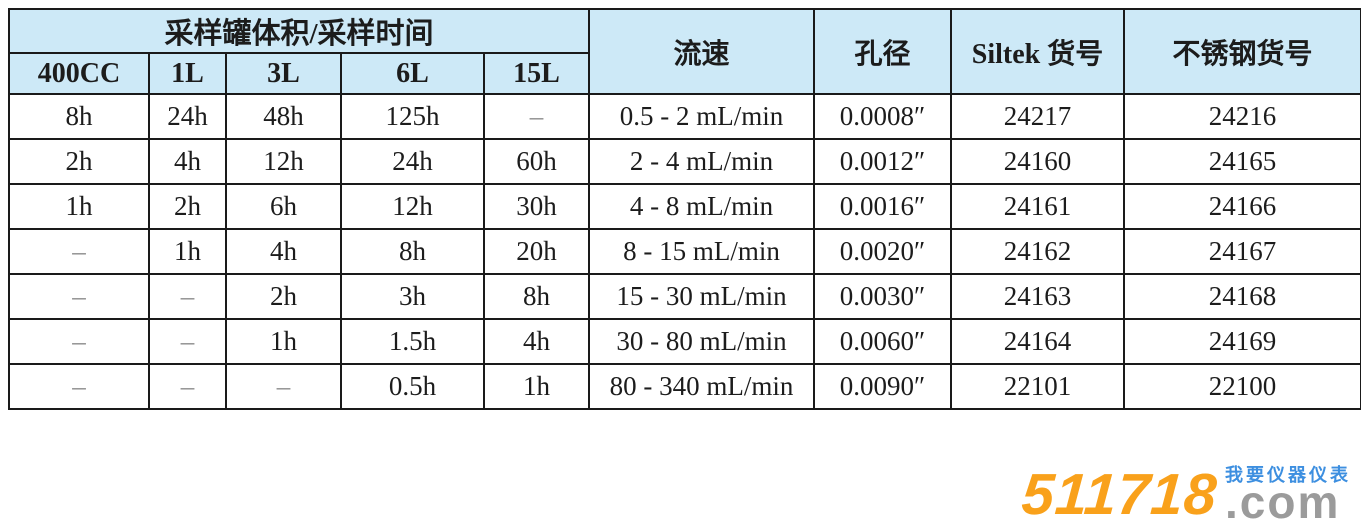 This screenshot has height=528, width=1361. What do you see at coordinates (412, 386) in the screenshot?
I see `table-cell: 0.5h` at bounding box center [412, 386].